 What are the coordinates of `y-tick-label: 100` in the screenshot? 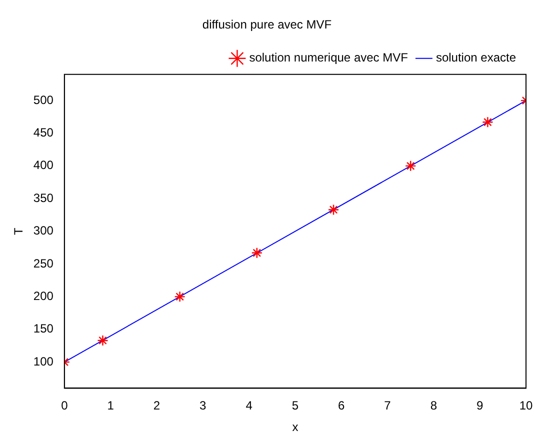 It's located at (43, 361).